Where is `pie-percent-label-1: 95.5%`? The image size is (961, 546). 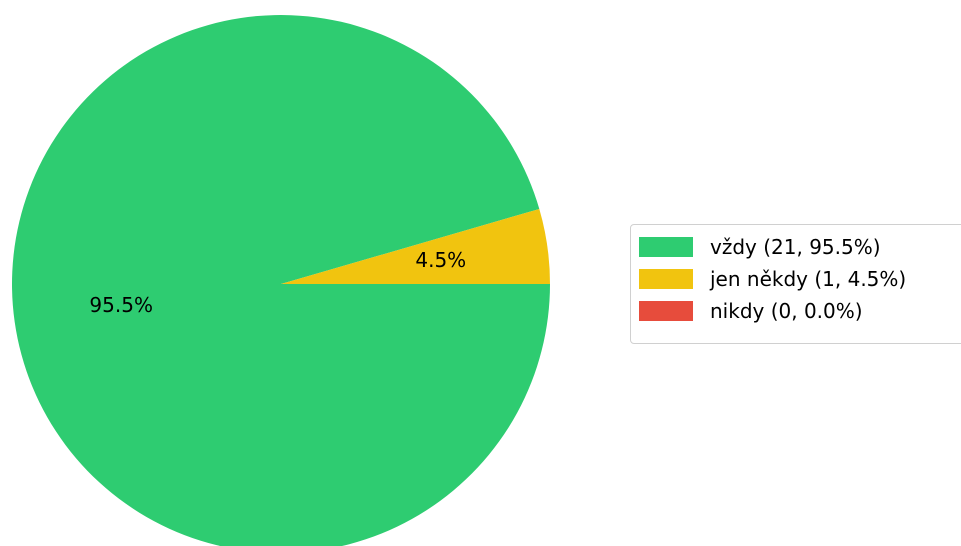 pie-percent-label-1: 95.5% is located at coordinates (121, 305).